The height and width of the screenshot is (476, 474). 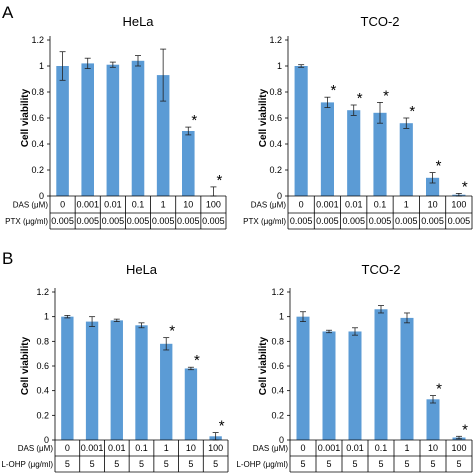 I want to click on y-tick-label: 0, so click(x=46, y=440).